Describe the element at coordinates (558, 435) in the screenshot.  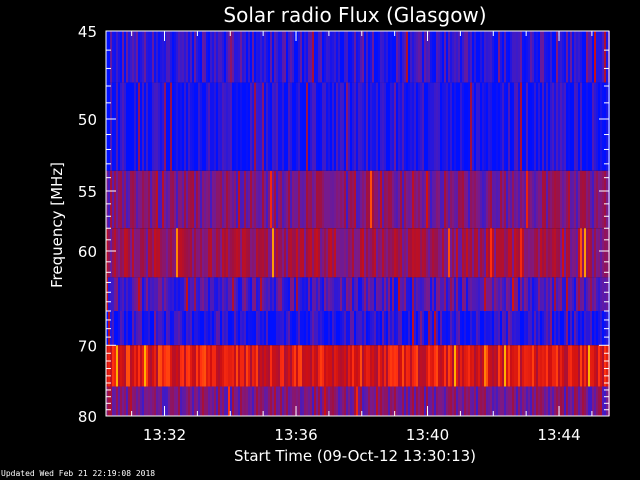
I see `x-tick-label: 13:44` at that location.